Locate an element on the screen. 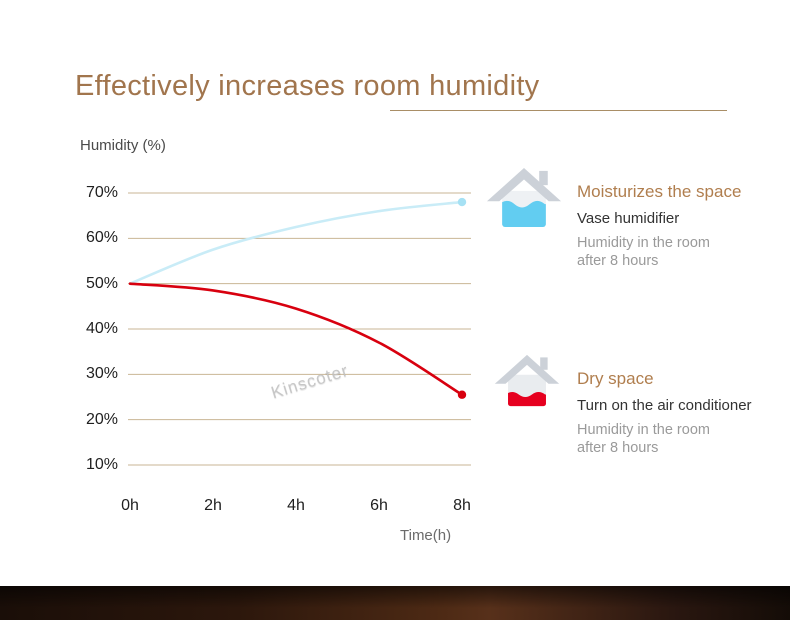 The height and width of the screenshot is (620, 790). humid-house-icon is located at coordinates (524, 197).